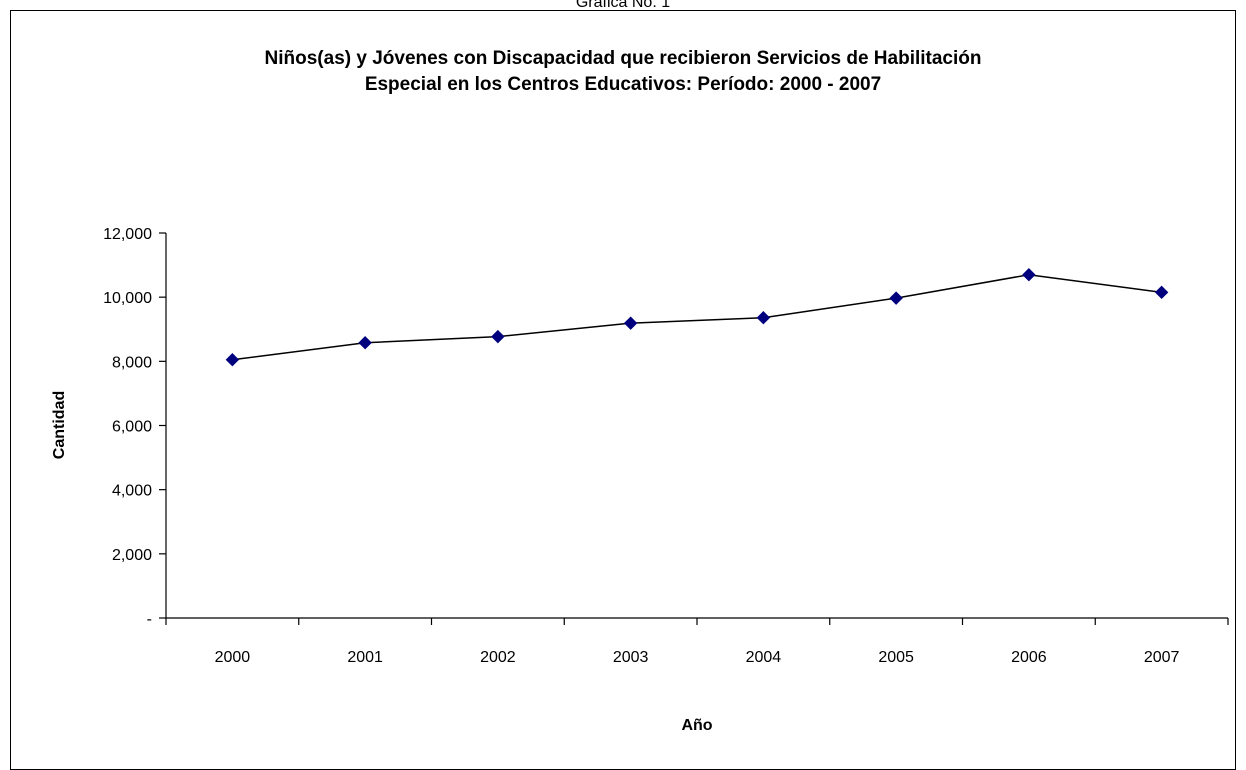  I want to click on x-tick-label: 2003, so click(631, 657).